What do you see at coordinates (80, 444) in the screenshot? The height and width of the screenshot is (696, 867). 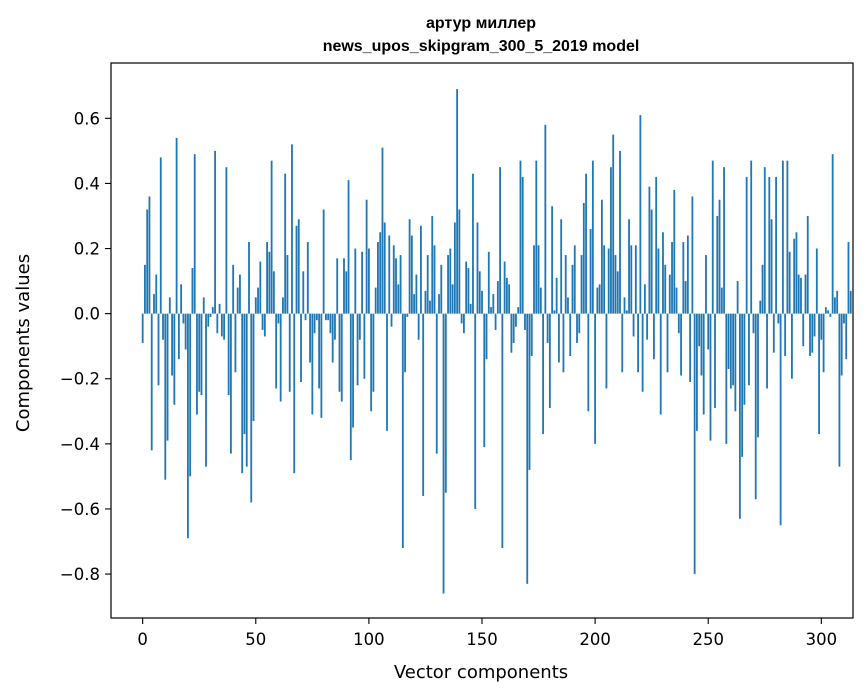 I see `y-tick-label: −0.4` at bounding box center [80, 444].